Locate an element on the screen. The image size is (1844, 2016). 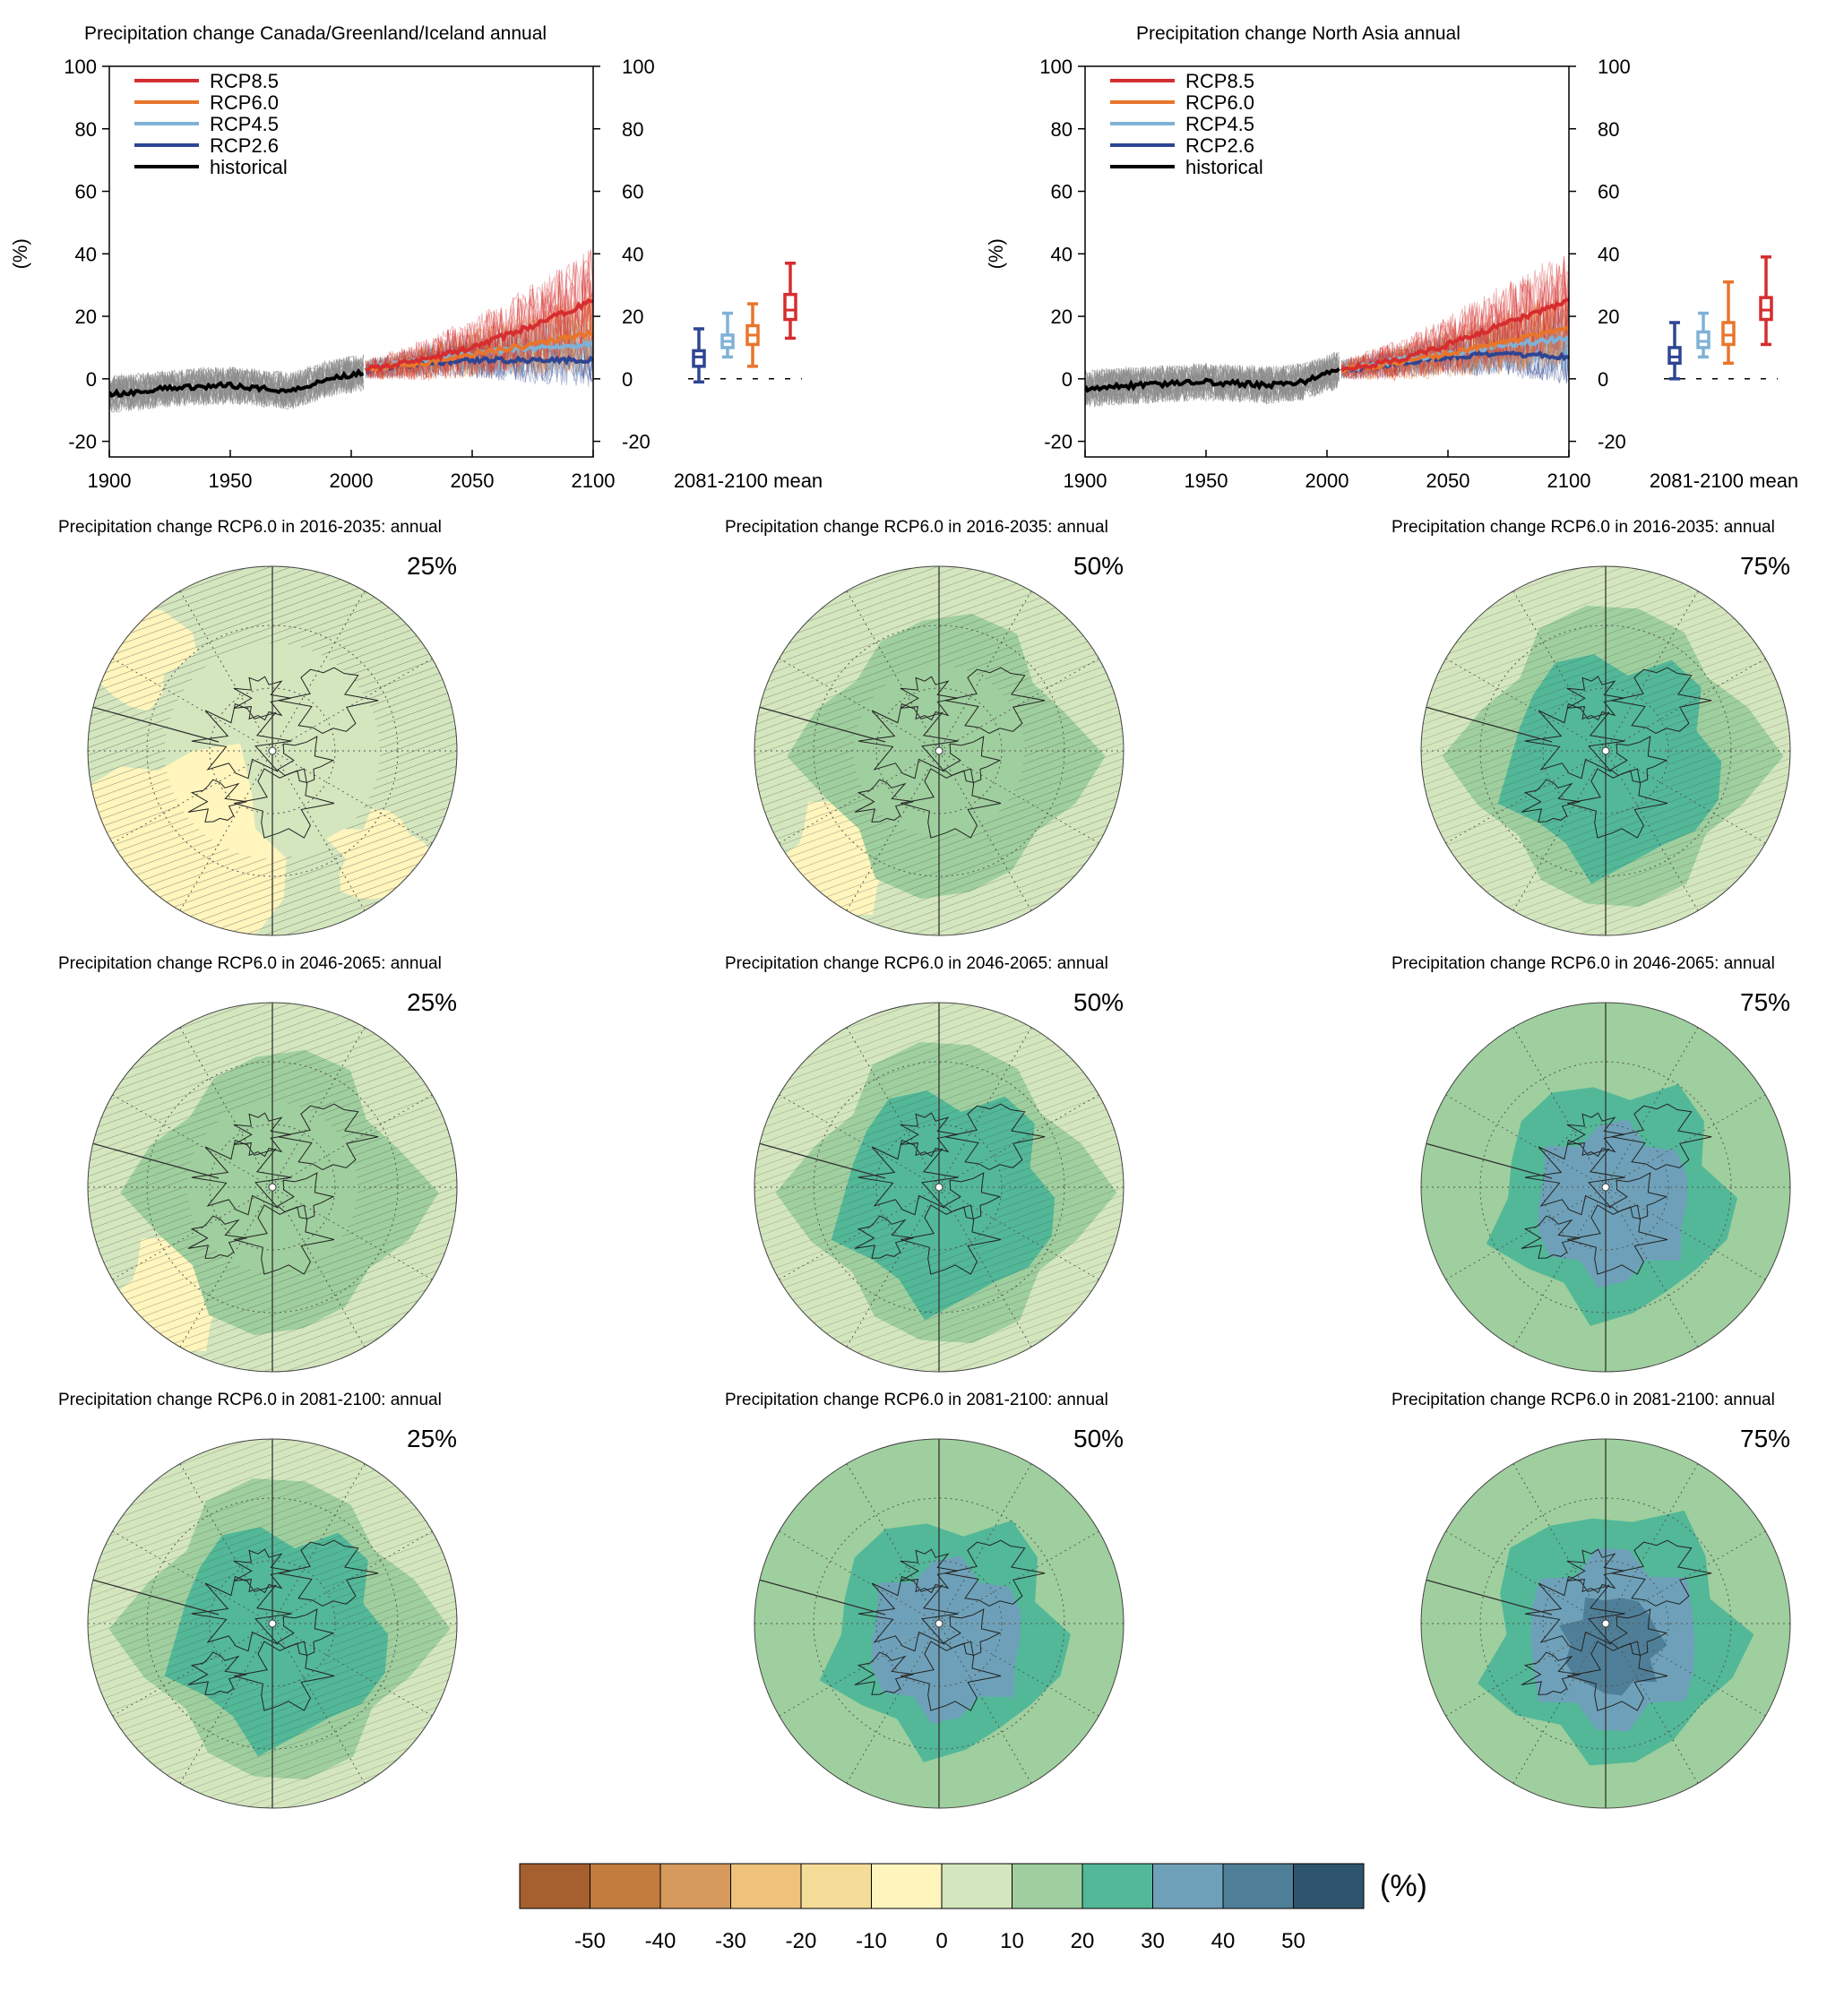
y-tick-label: 60 is located at coordinates (86, 192).